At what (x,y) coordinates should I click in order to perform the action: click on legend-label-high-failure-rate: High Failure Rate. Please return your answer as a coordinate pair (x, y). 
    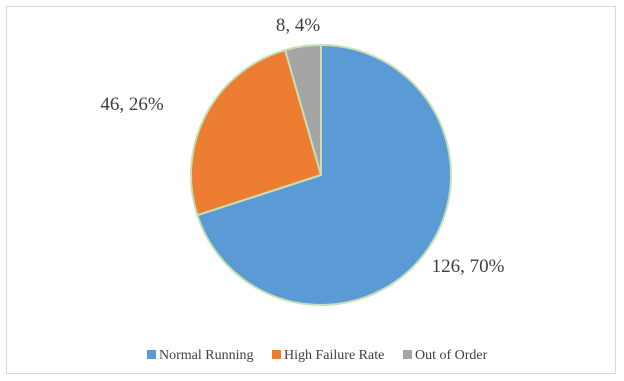
    Looking at the image, I should click on (334, 355).